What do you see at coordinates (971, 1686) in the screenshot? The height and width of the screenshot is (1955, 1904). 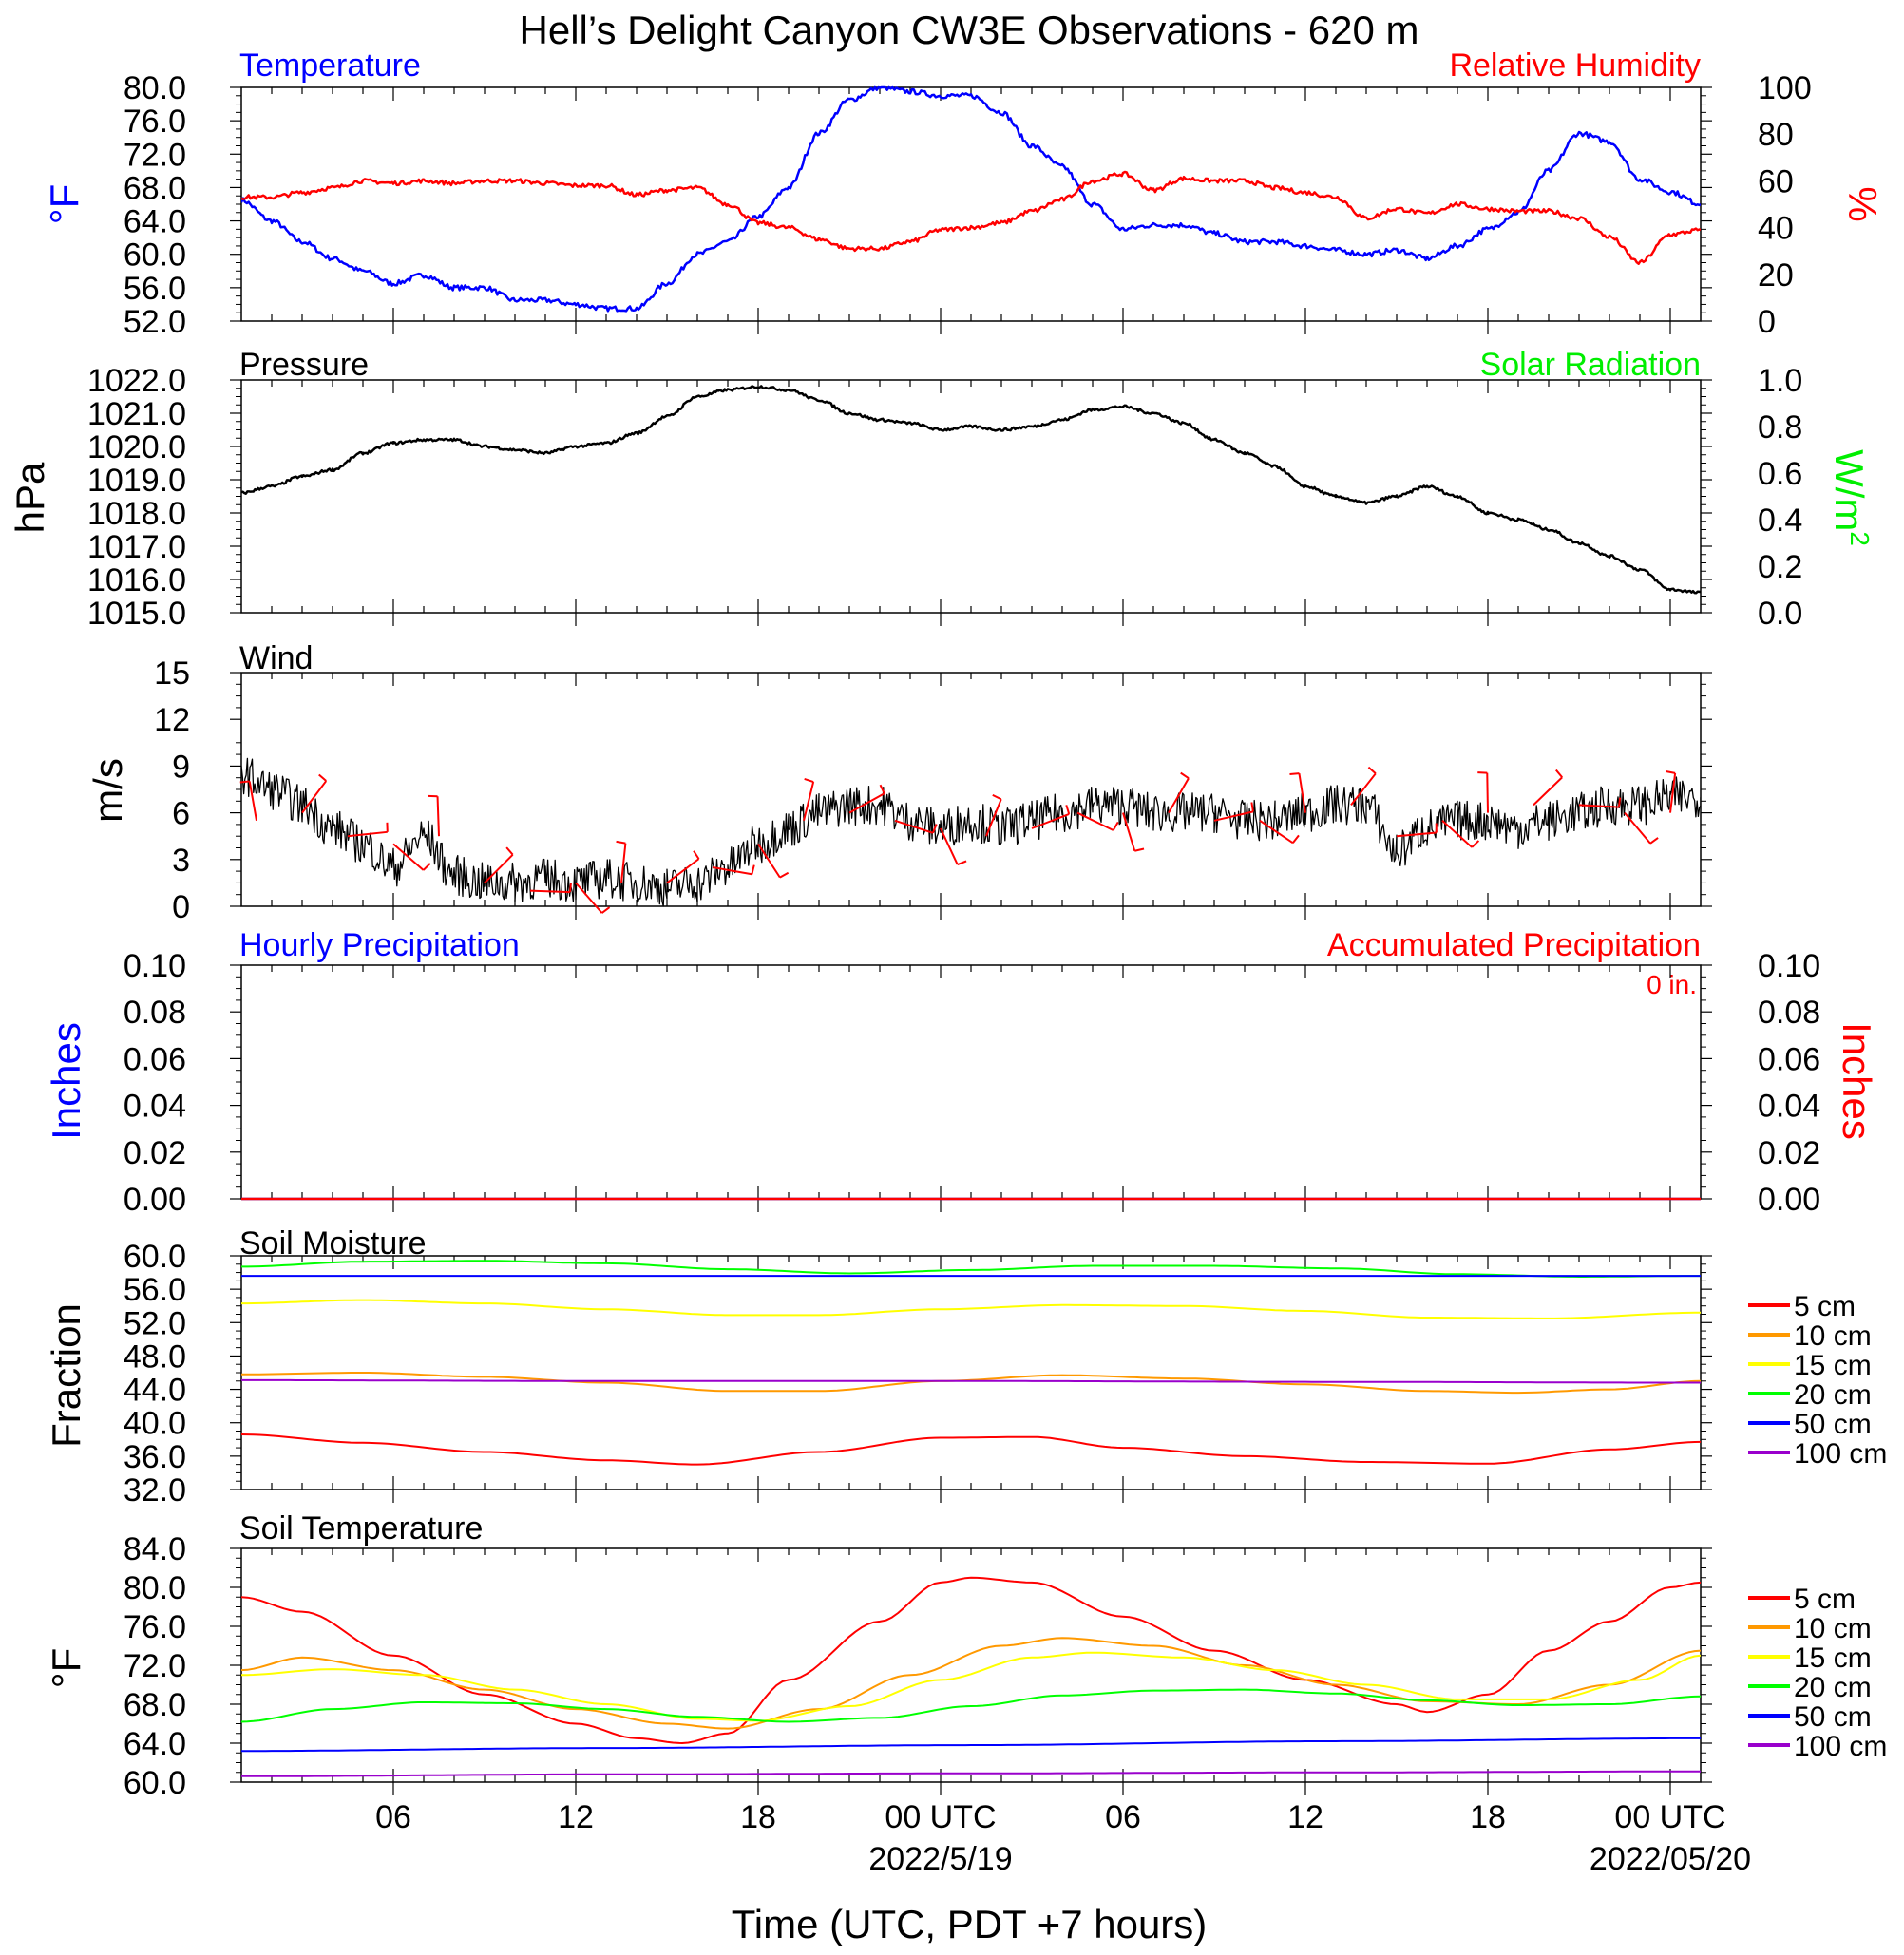 I see `series-line-soil_temperature-15-cm` at bounding box center [971, 1686].